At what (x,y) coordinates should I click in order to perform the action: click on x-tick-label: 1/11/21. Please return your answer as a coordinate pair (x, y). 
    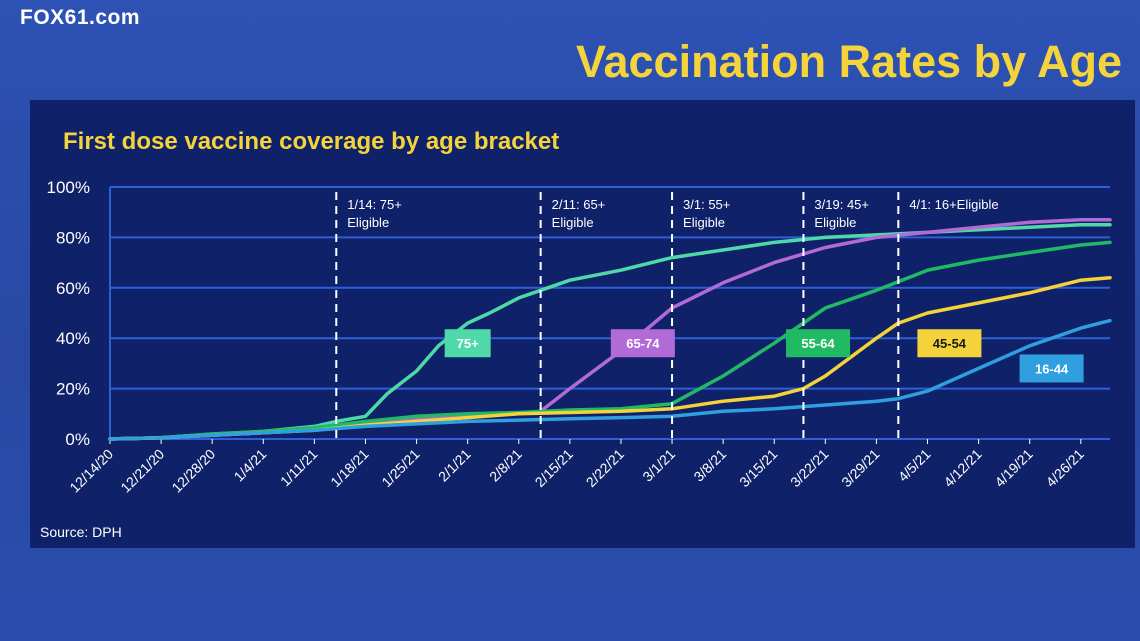
    Looking at the image, I should click on (299, 468).